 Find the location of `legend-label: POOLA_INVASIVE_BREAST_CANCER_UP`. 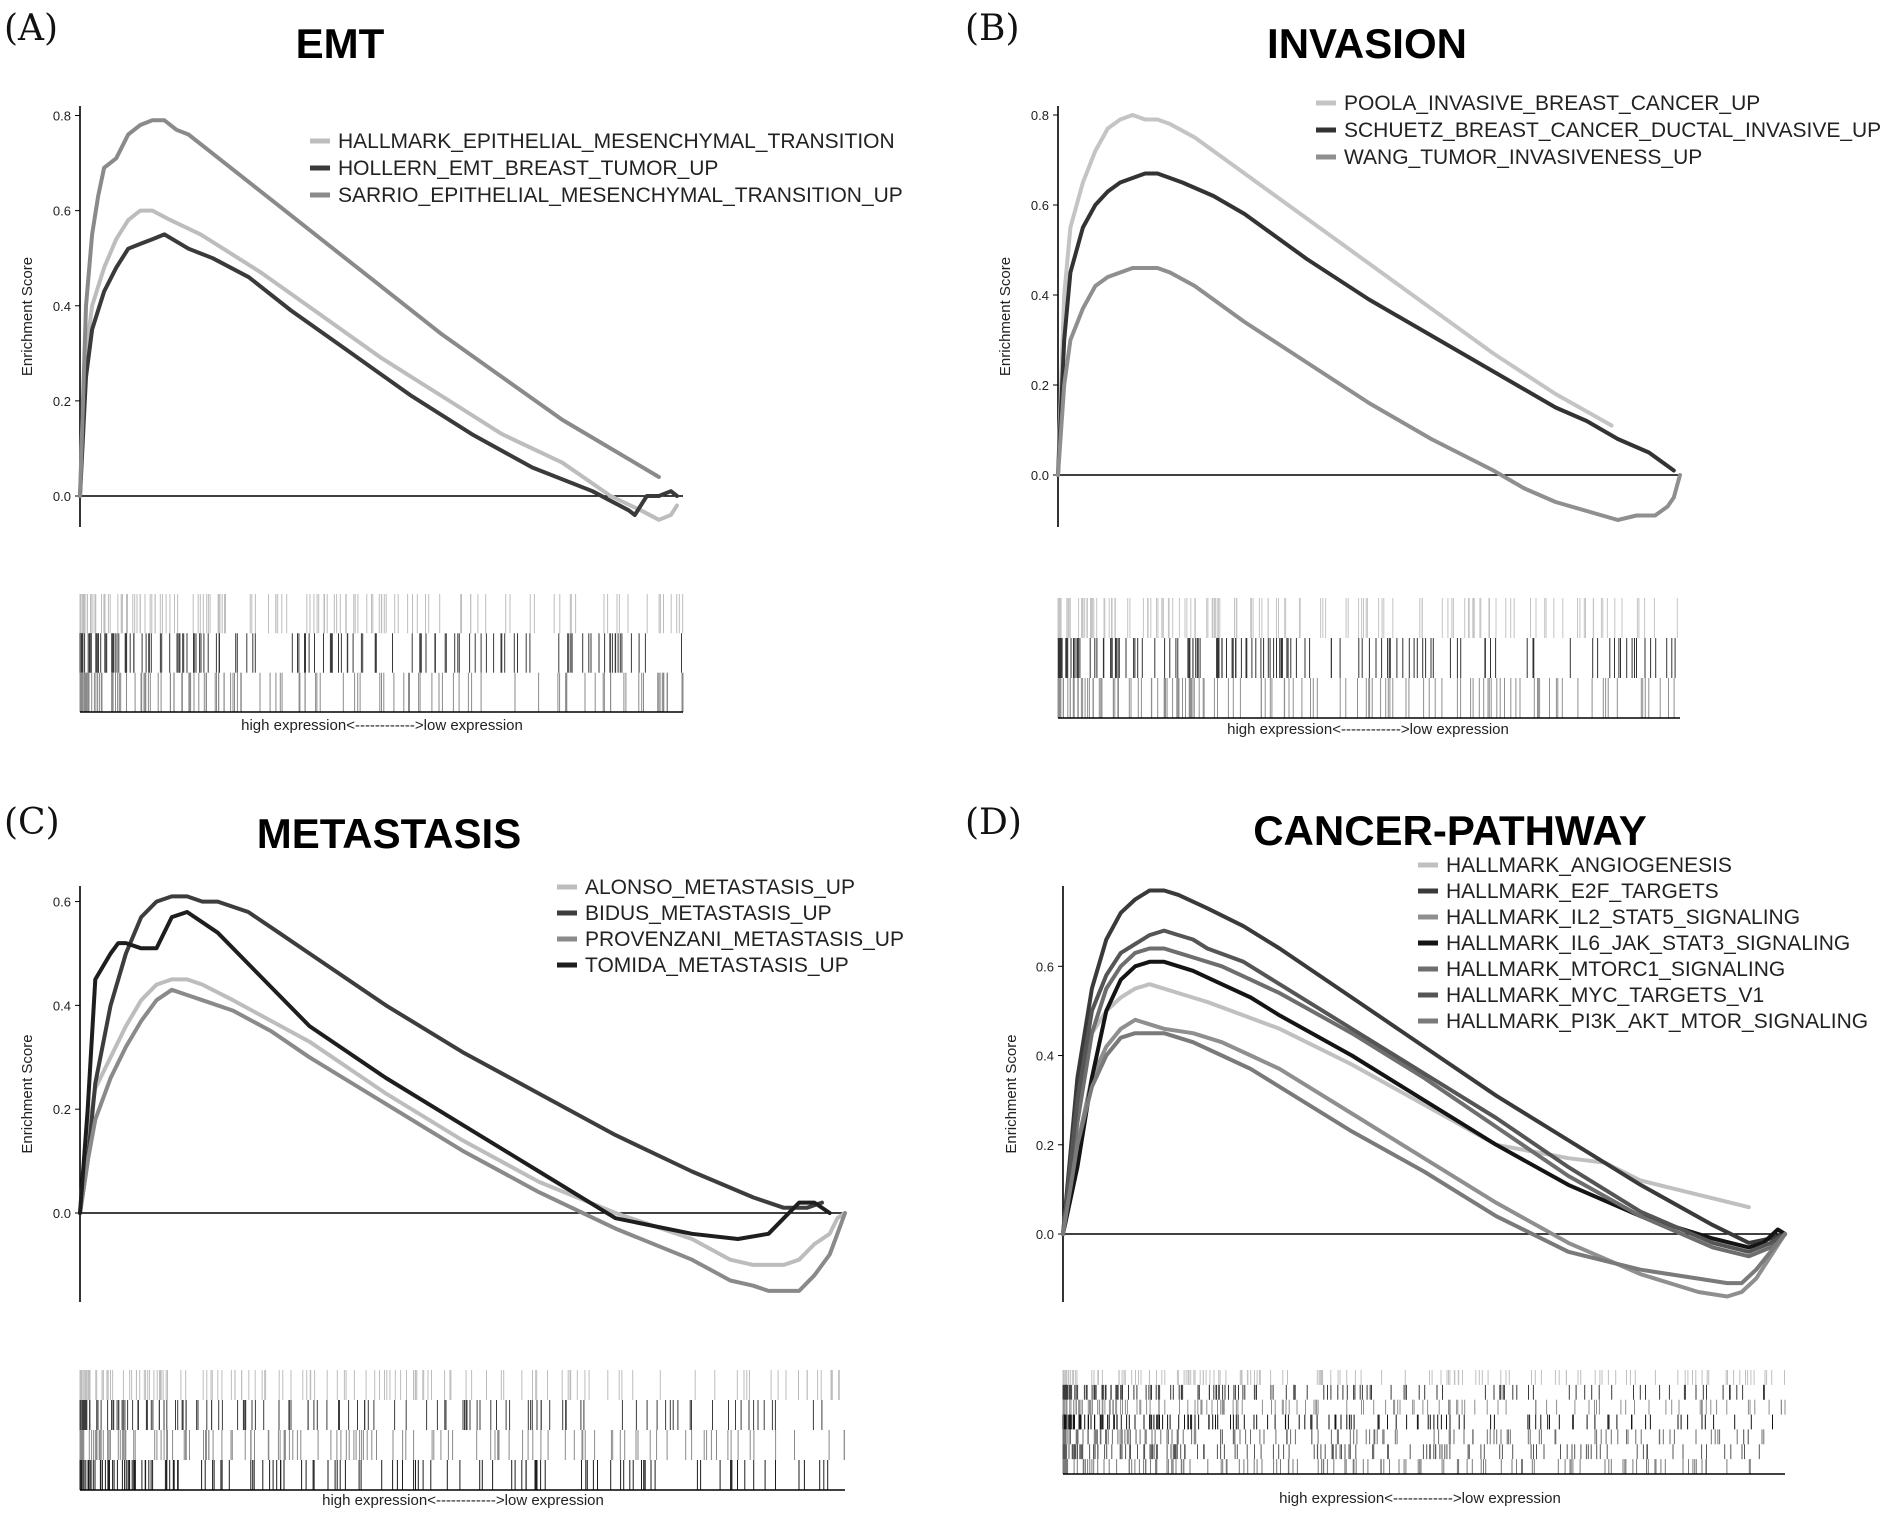

legend-label: POOLA_INVASIVE_BREAST_CANCER_UP is located at coordinates (1552, 103).